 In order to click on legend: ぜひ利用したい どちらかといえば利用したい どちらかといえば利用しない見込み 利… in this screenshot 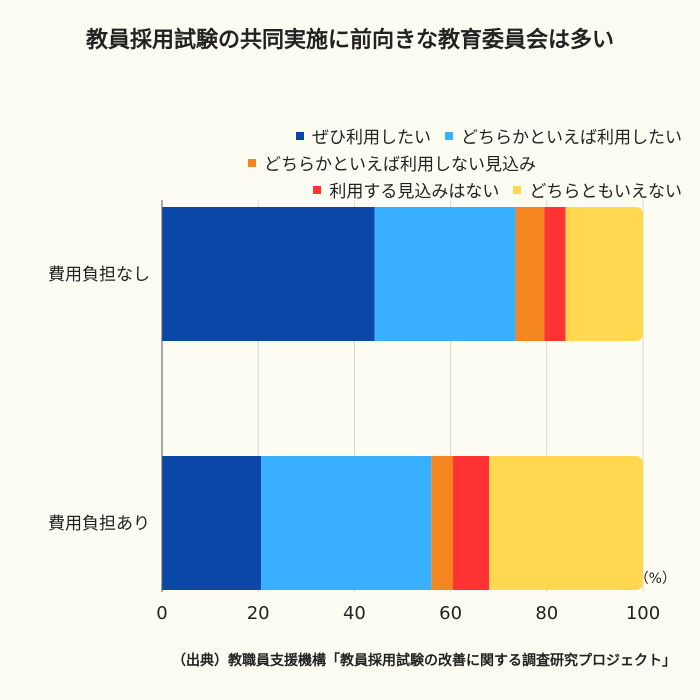, I will do `click(350, 162)`.